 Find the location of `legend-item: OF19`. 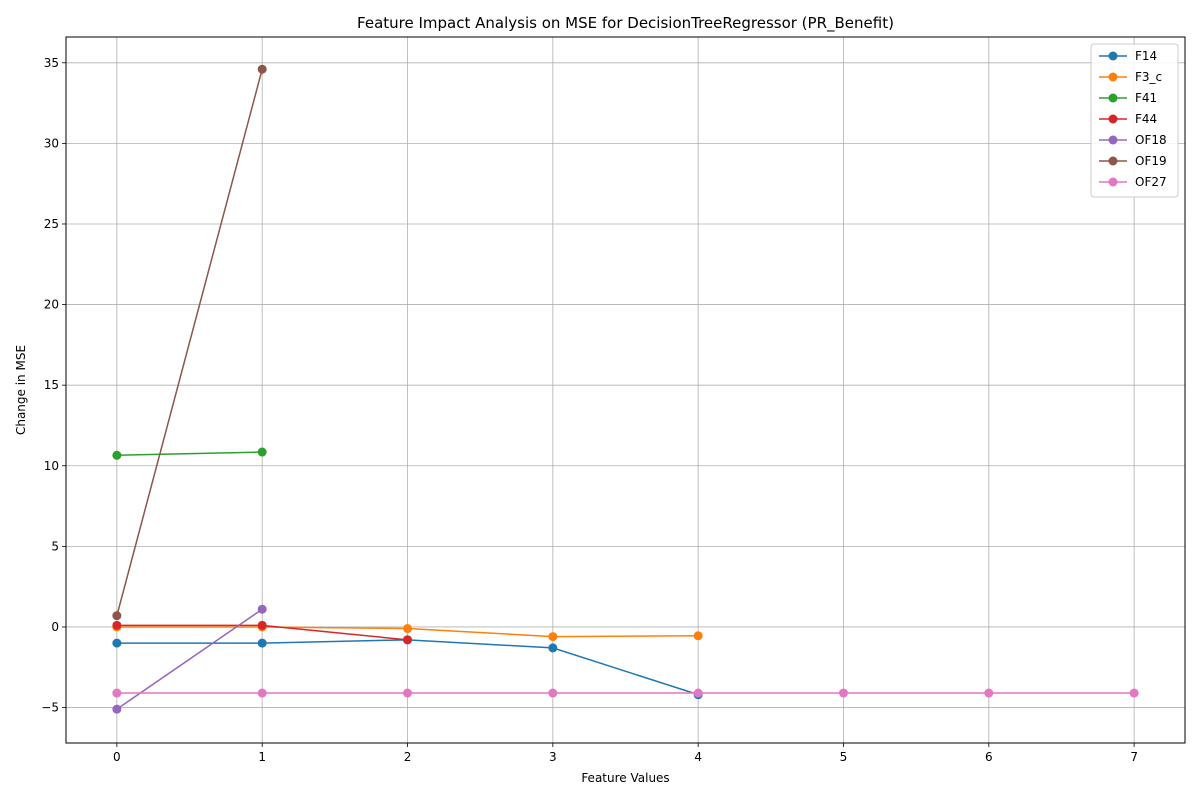

legend-item: OF19 is located at coordinates (1133, 161).